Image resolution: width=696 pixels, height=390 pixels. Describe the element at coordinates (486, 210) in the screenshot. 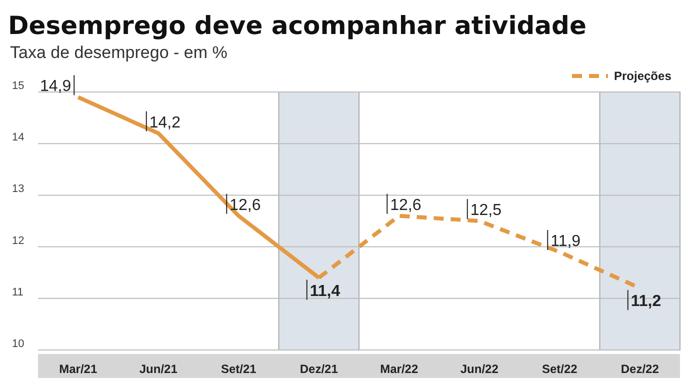

I see `data-label: 12,5` at that location.